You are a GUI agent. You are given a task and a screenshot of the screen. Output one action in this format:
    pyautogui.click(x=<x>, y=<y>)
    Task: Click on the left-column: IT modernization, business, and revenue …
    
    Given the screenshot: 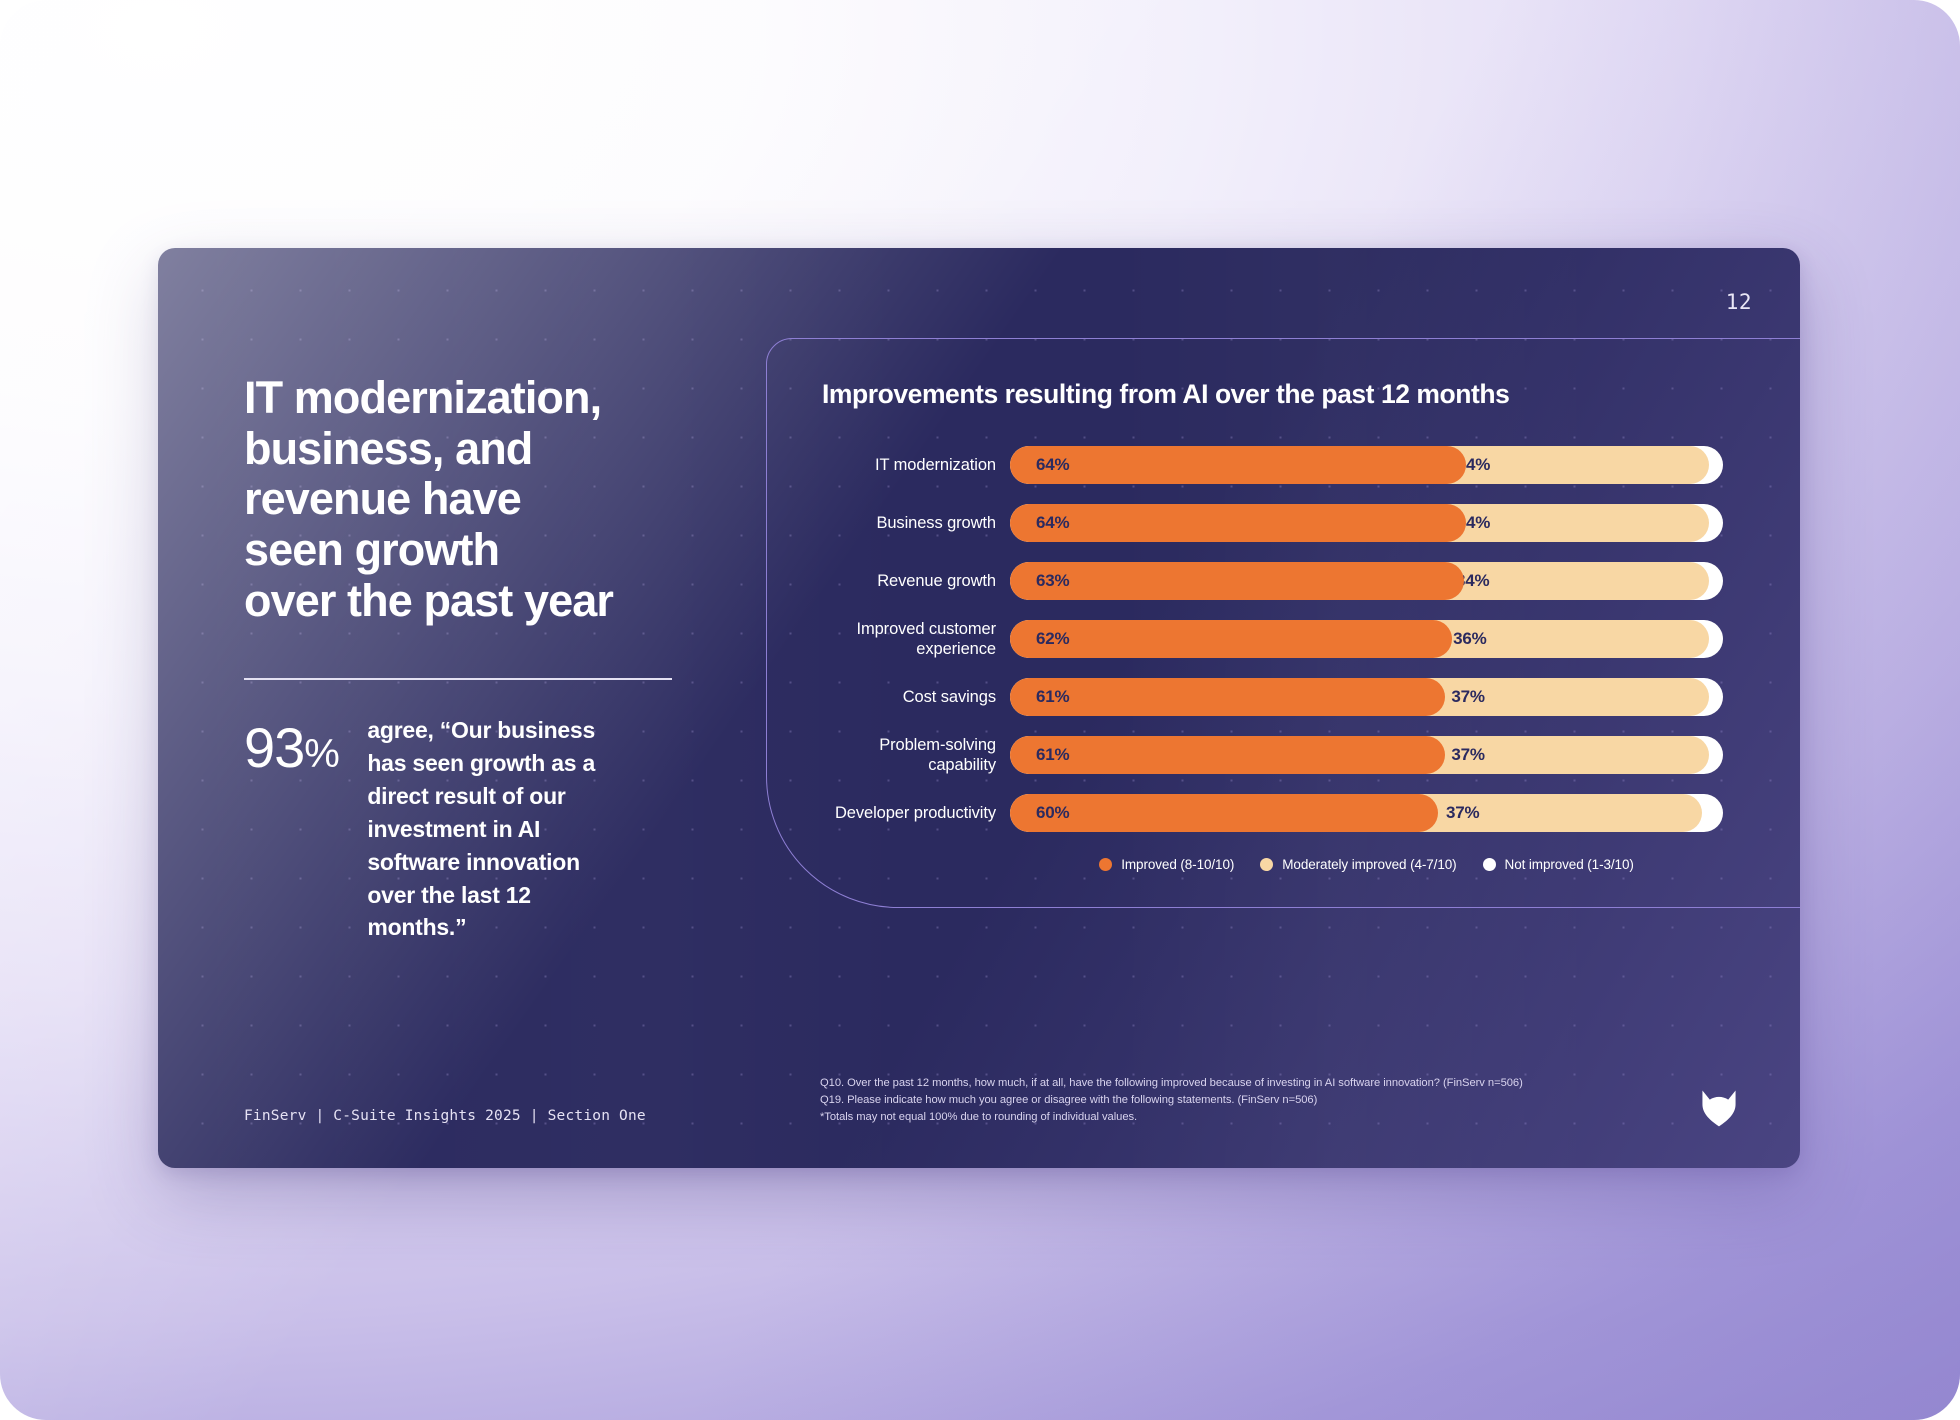 What is the action you would take?
    pyautogui.click(x=459, y=658)
    